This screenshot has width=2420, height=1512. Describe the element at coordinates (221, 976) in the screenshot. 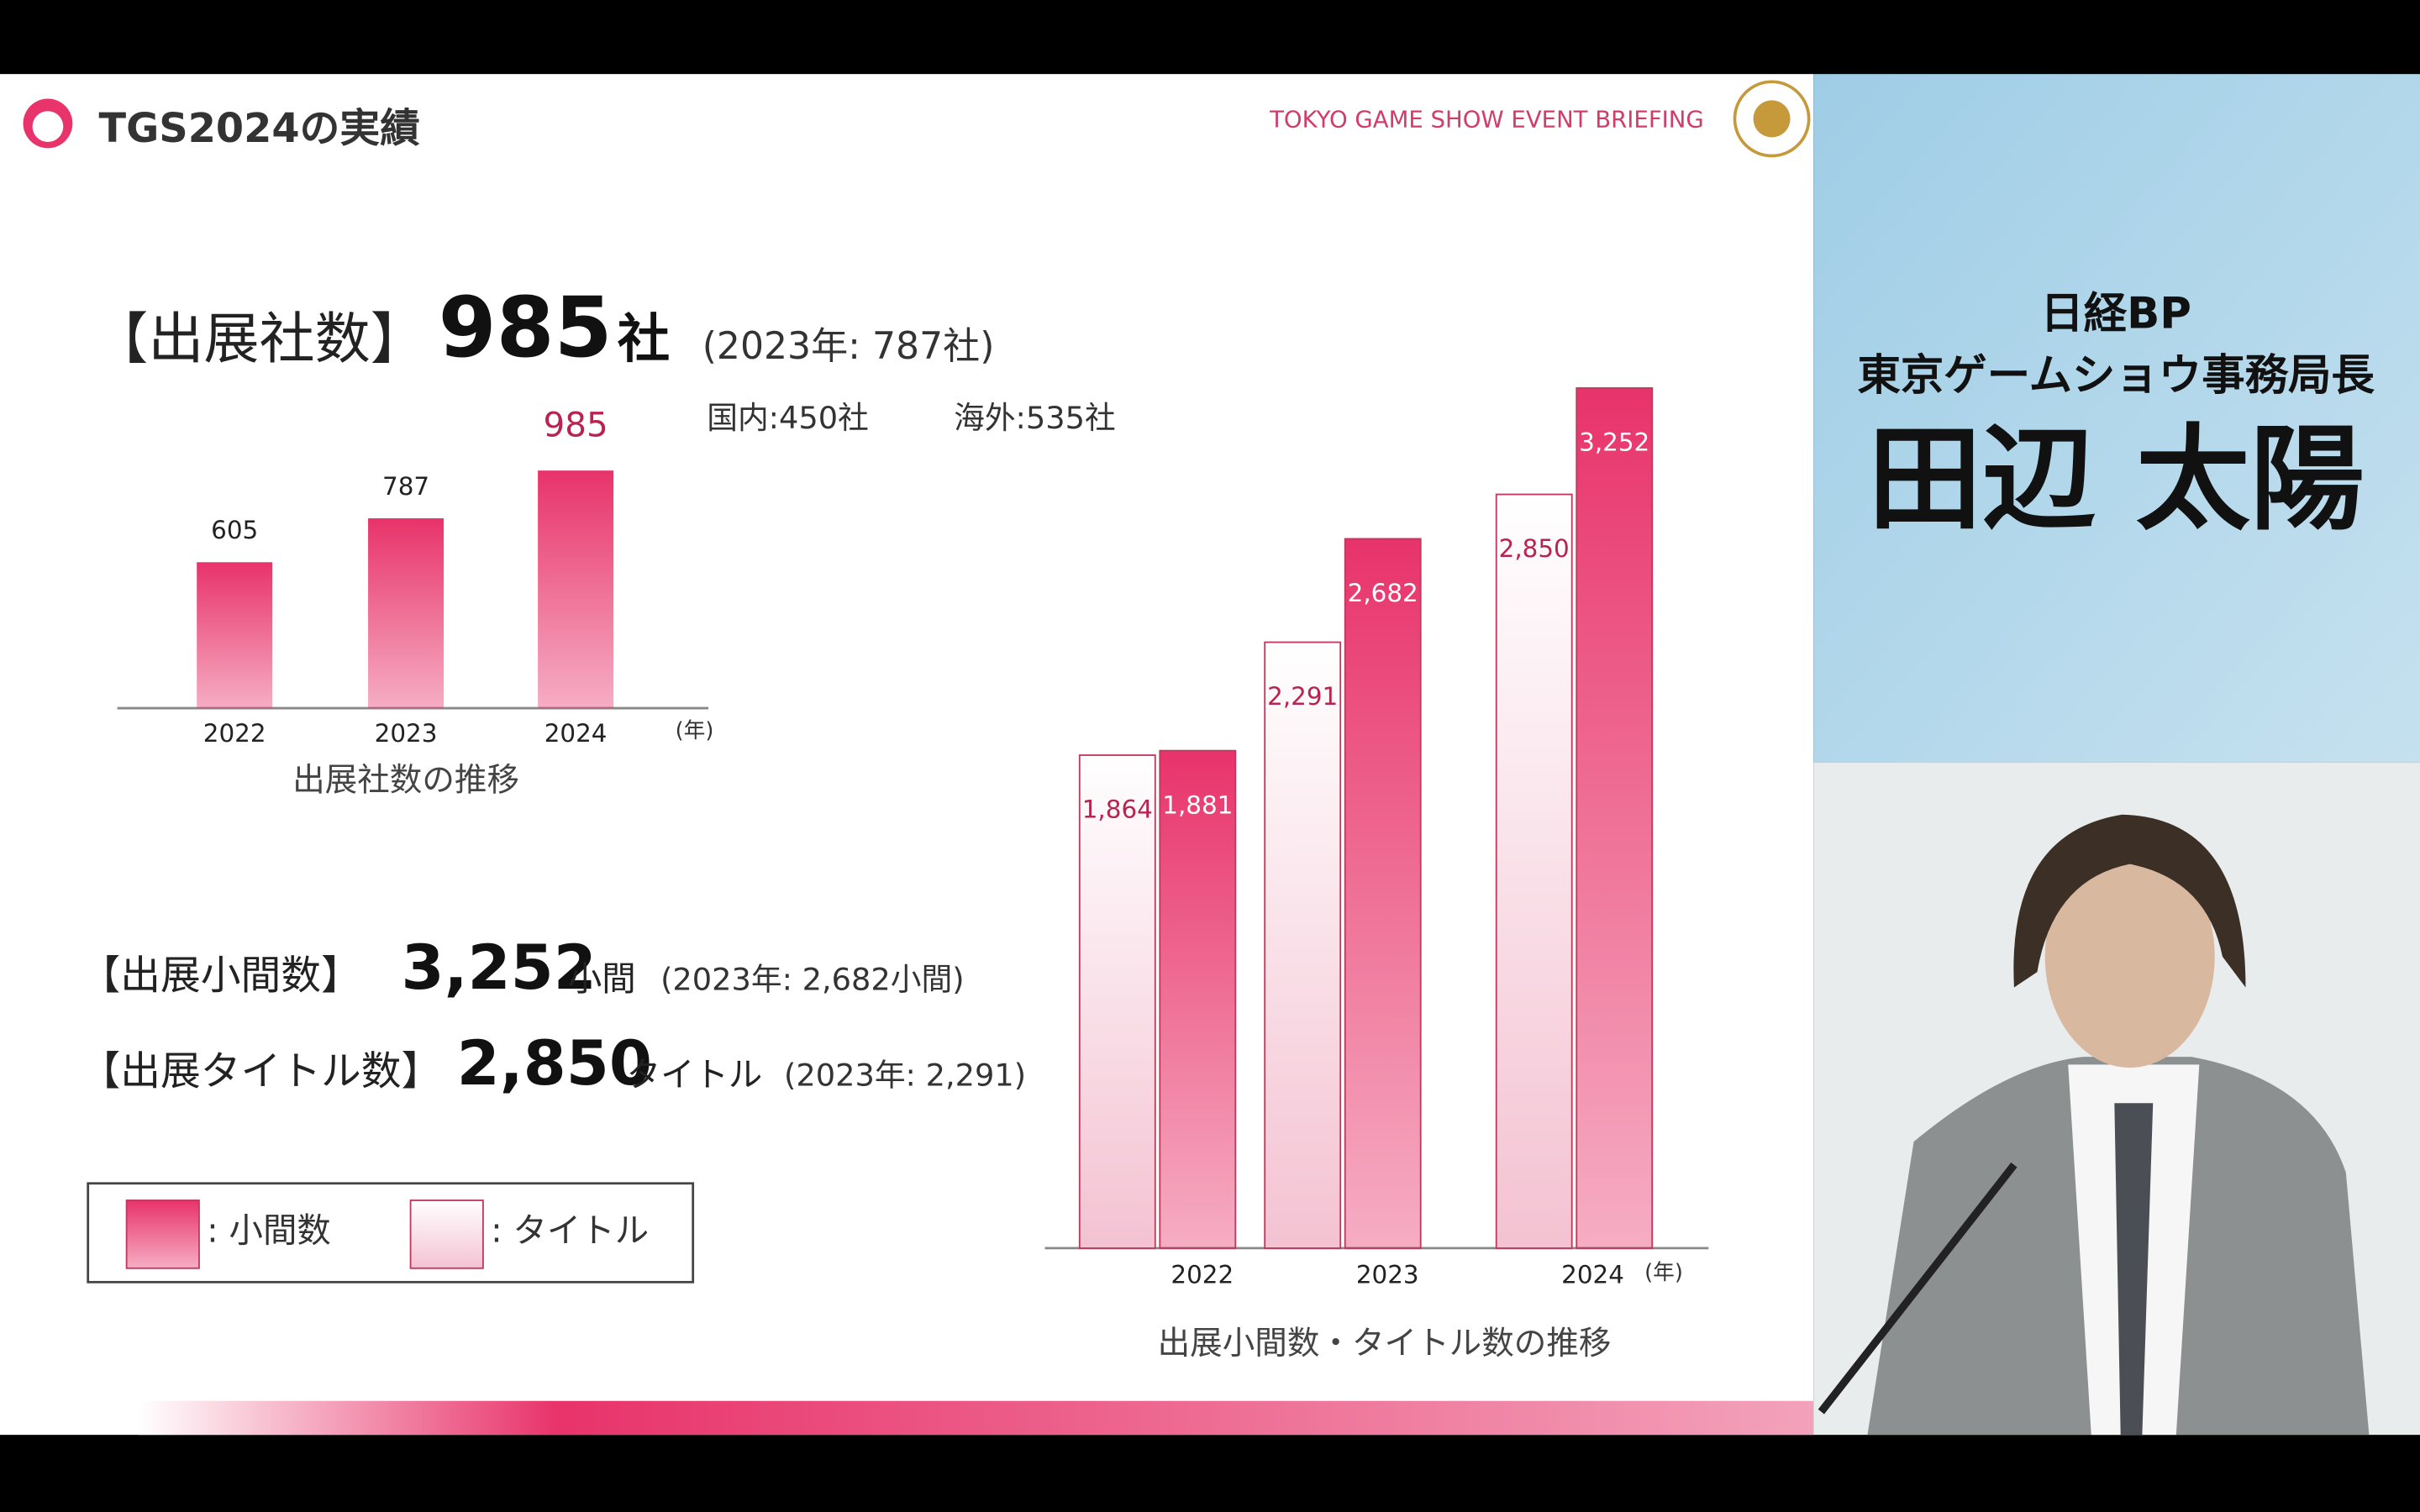

I see `booths-label: 【出展小間数】` at that location.